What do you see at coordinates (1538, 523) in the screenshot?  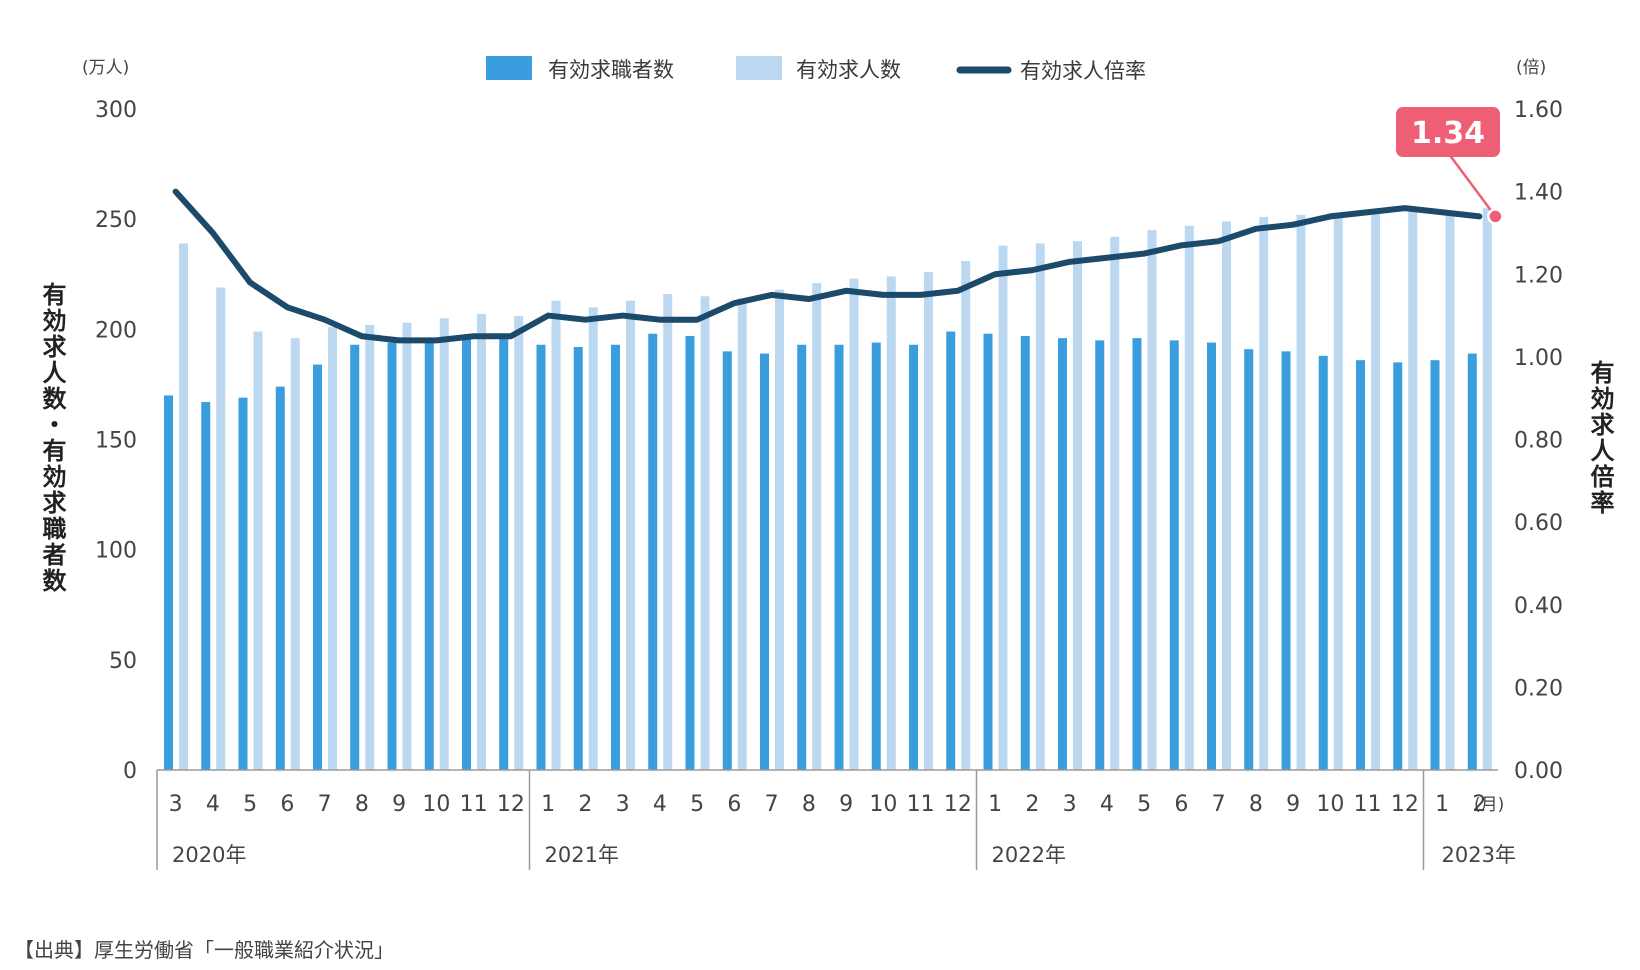 I see `right-tick-label: 0.60` at bounding box center [1538, 523].